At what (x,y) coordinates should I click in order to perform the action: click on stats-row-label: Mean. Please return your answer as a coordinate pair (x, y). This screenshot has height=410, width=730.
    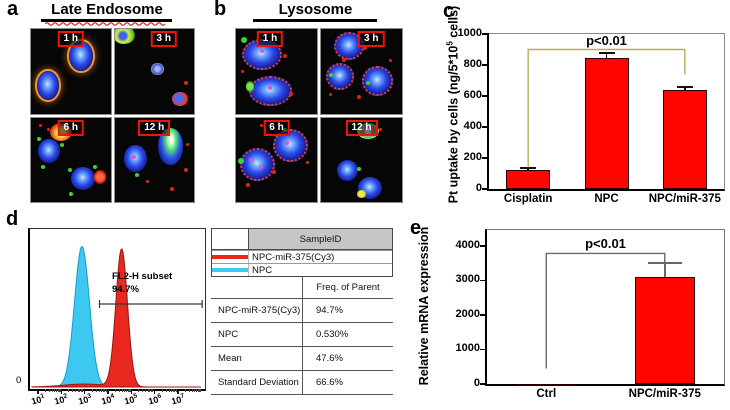
    Looking at the image, I should click on (257, 358).